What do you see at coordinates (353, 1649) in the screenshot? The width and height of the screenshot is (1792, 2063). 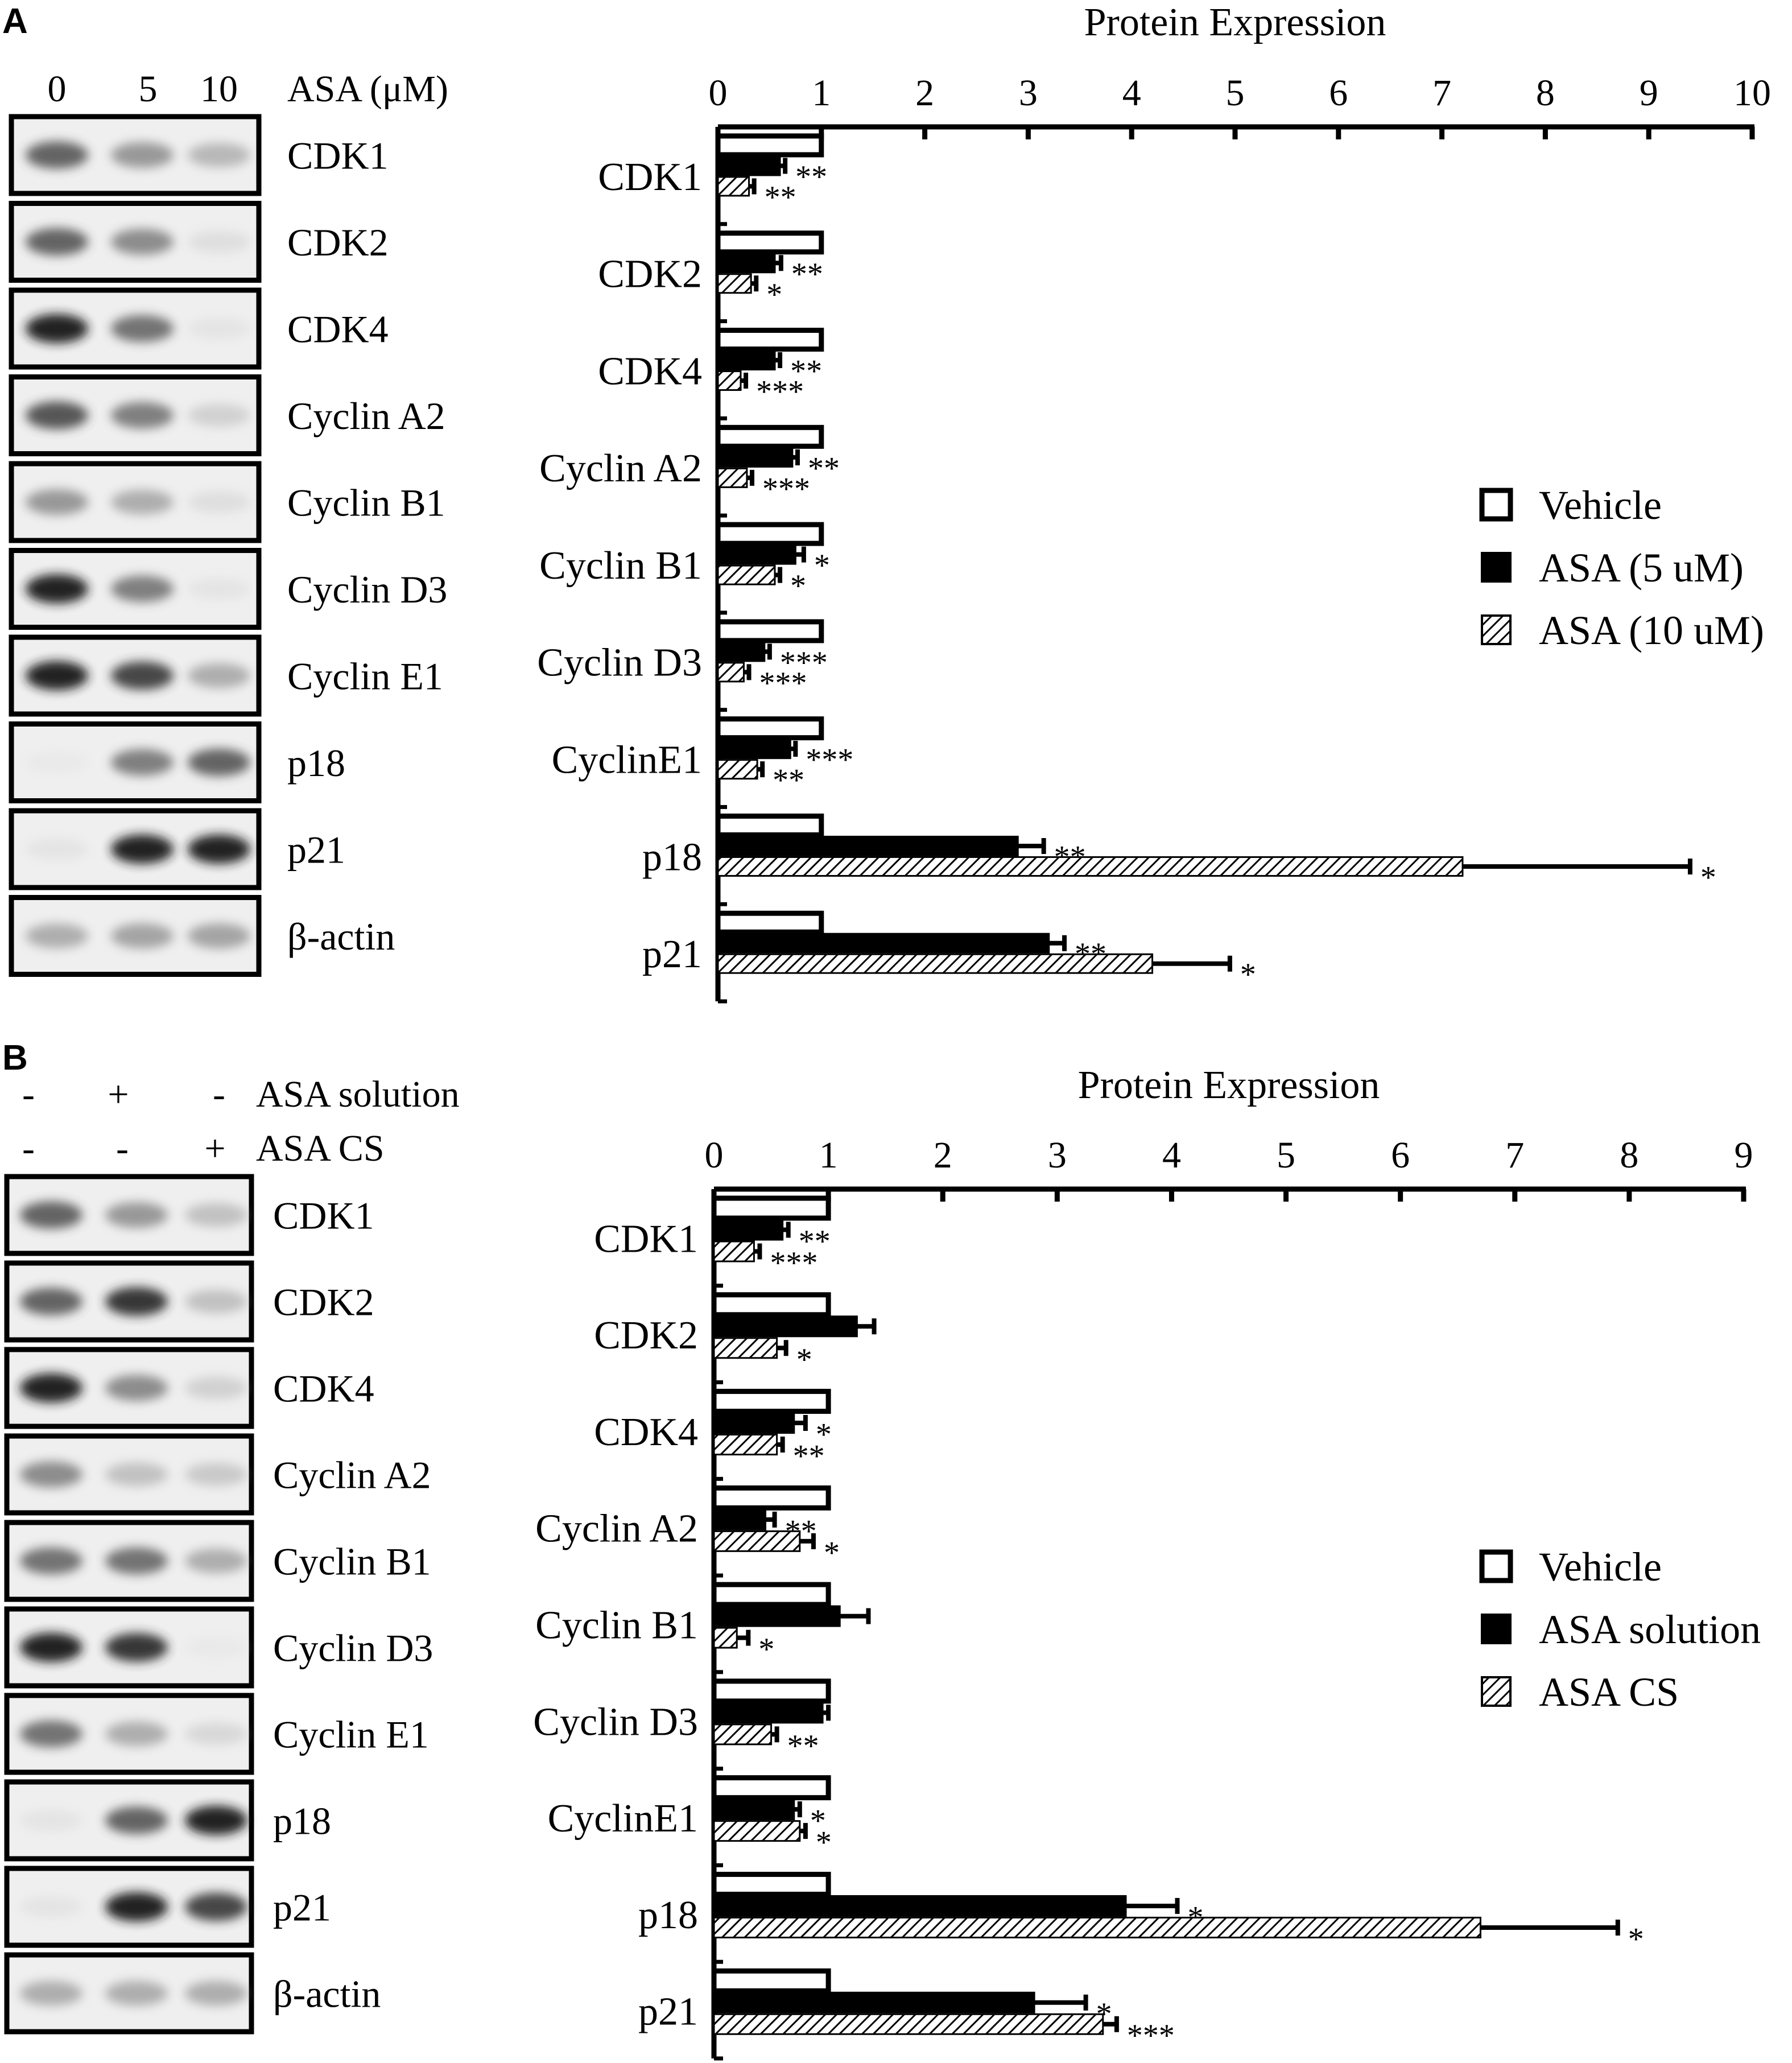 I see `blot-row-label: Cyclin D3` at bounding box center [353, 1649].